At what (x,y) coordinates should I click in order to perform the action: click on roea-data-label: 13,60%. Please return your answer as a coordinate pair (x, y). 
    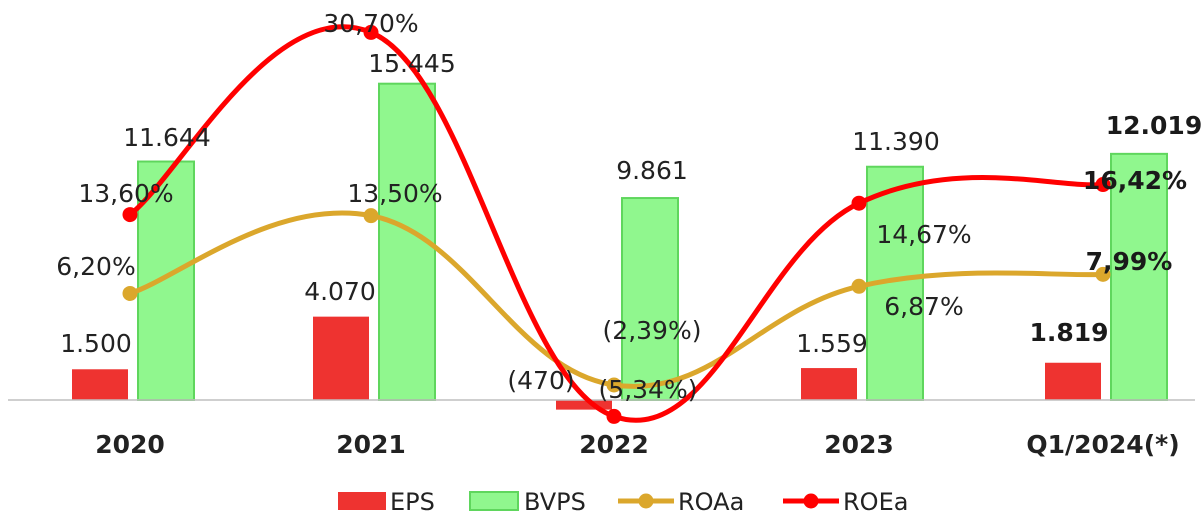
    Looking at the image, I should click on (125, 193).